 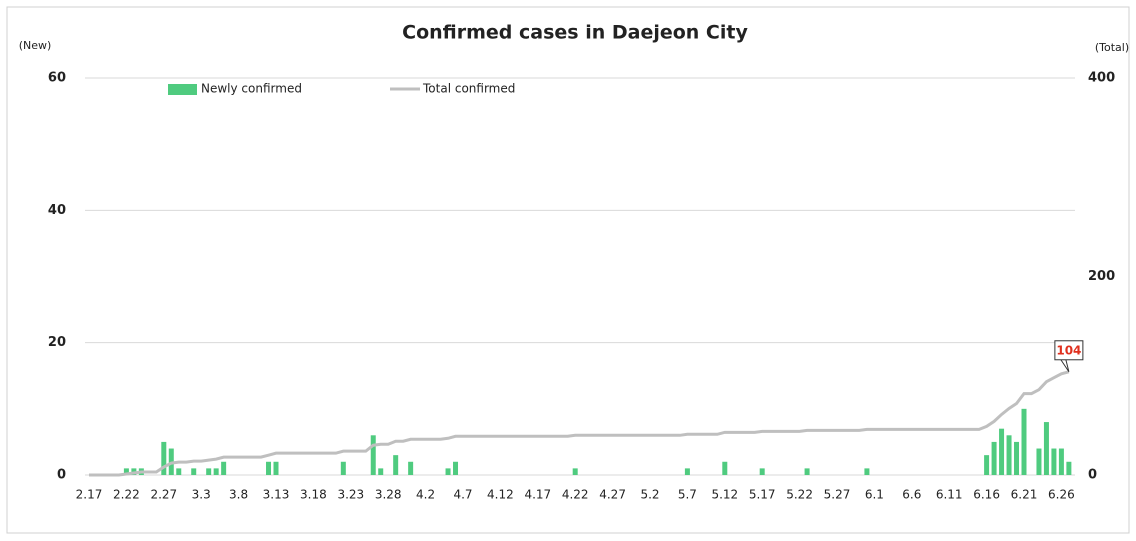 I want to click on y2-tick-label: 400, so click(x=1101, y=78).